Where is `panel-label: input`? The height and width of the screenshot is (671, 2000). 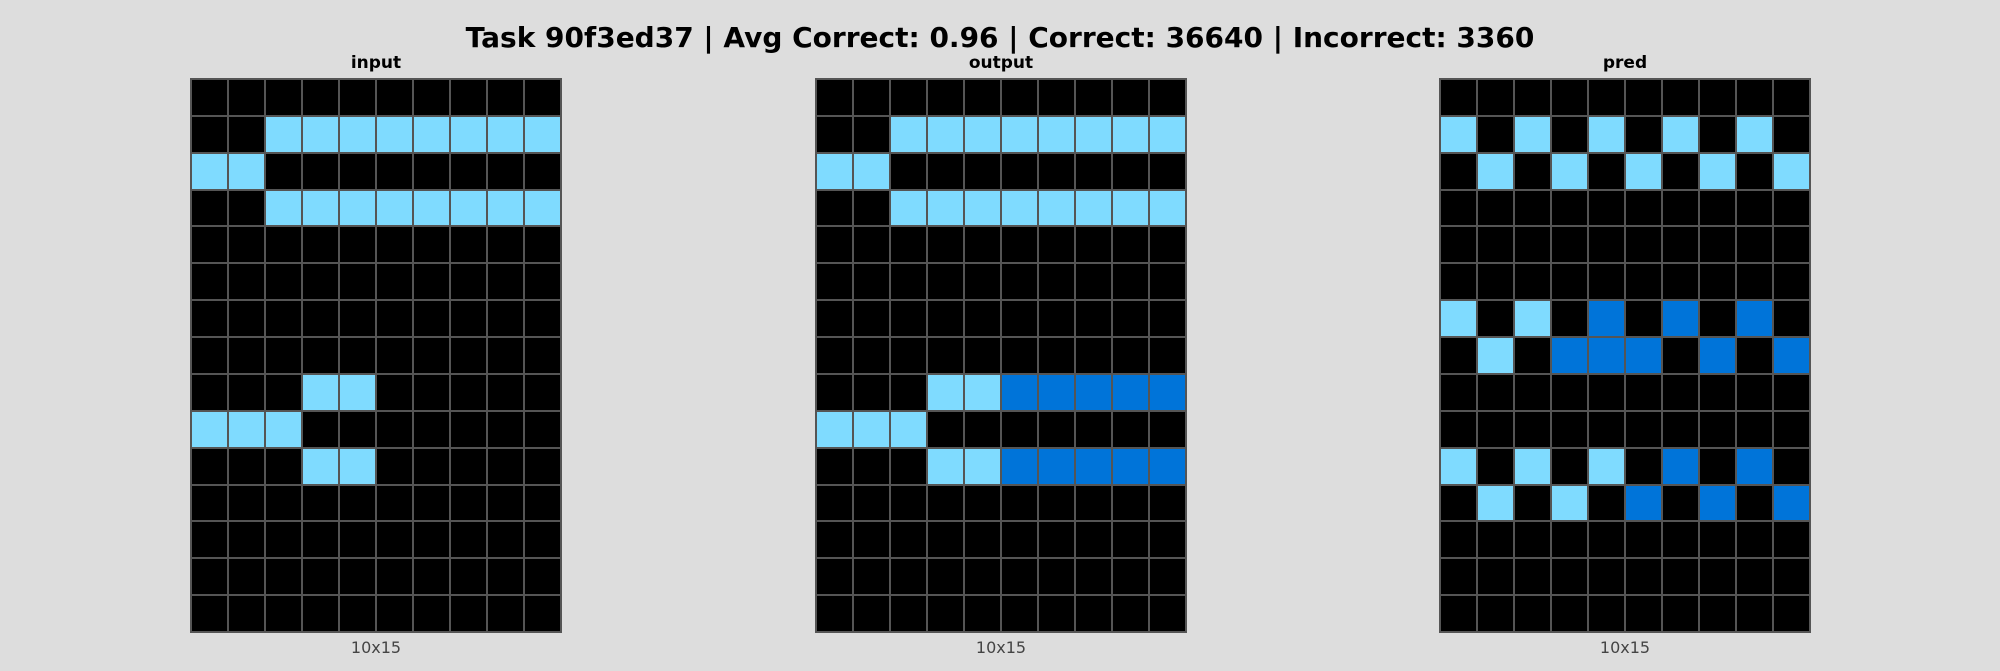
panel-label: input is located at coordinates (376, 63).